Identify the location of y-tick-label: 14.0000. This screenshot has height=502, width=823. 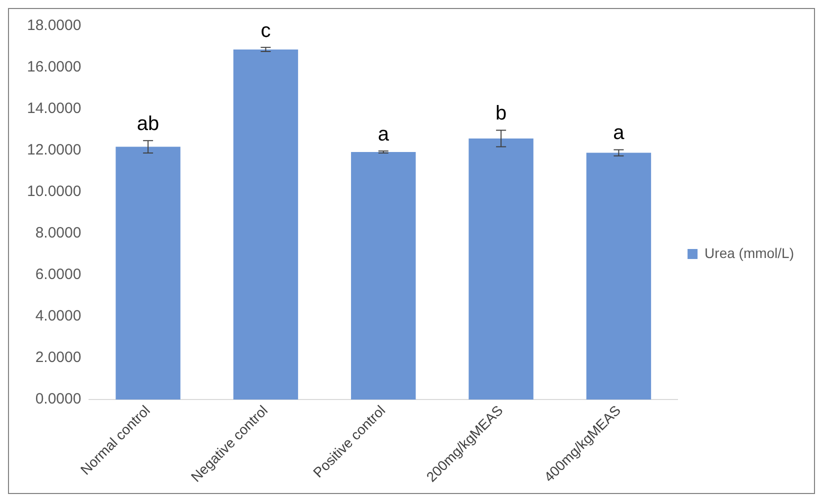
(54, 109).